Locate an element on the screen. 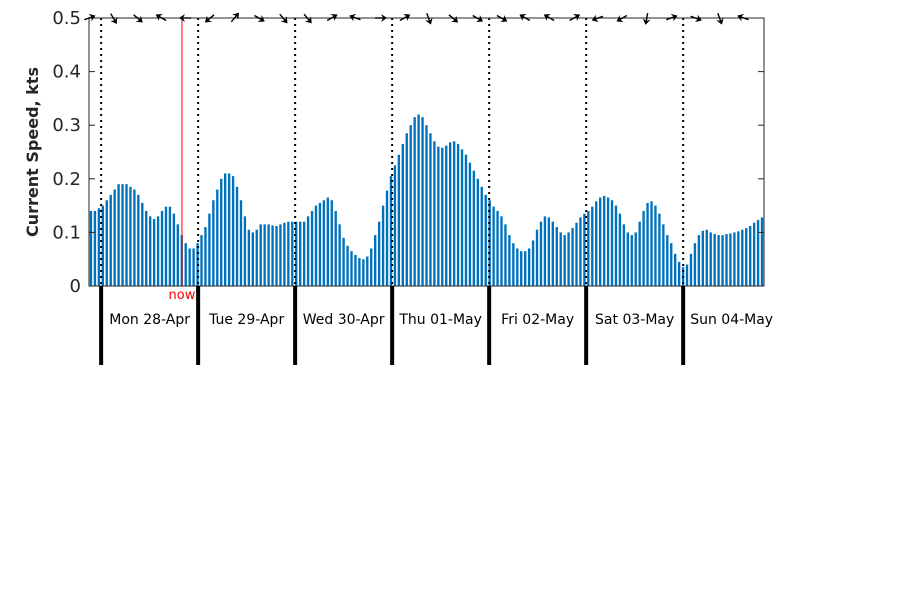 The height and width of the screenshot is (600, 900). day-label: Tue 29-Apr is located at coordinates (246, 320).